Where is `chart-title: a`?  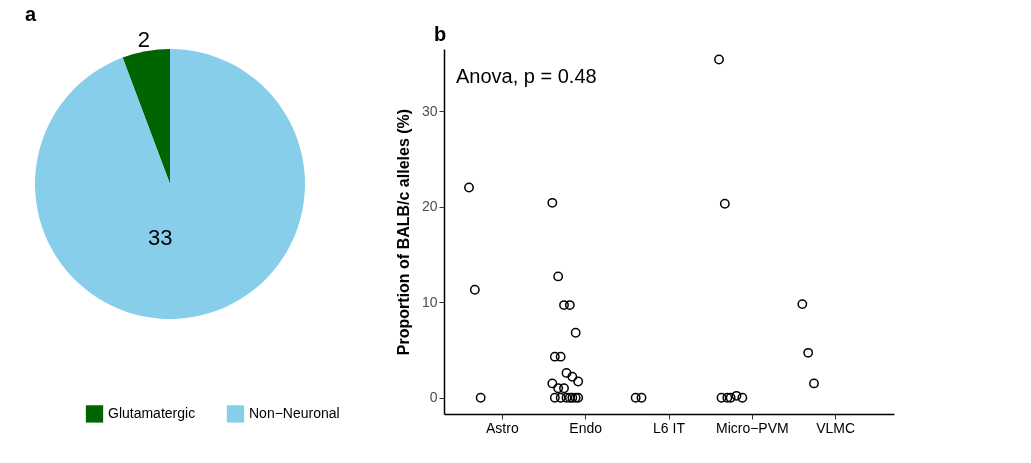
chart-title: a is located at coordinates (31, 14).